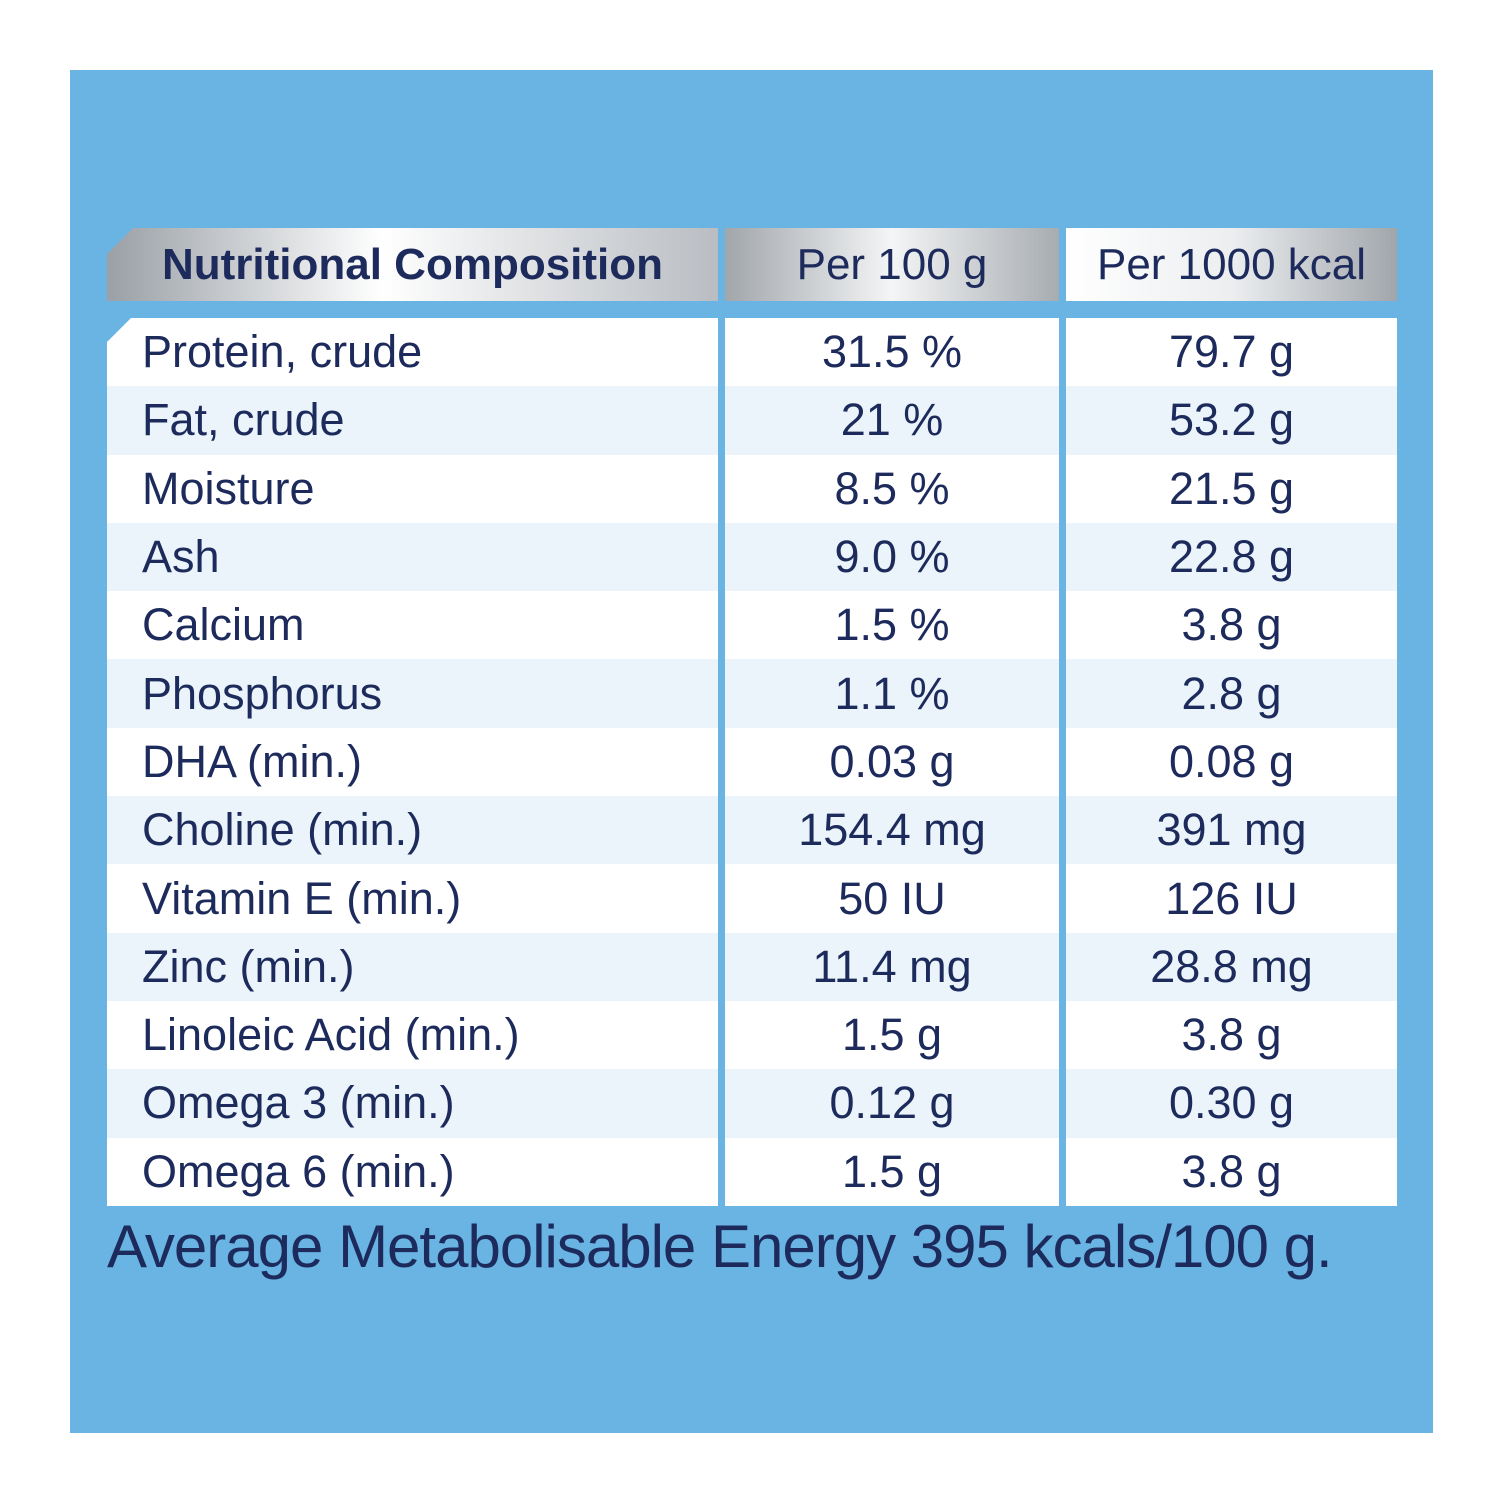 Image resolution: width=1500 pixels, height=1500 pixels. Describe the element at coordinates (1231, 762) in the screenshot. I see `value-per-1000kcal: 0.08 g` at that location.